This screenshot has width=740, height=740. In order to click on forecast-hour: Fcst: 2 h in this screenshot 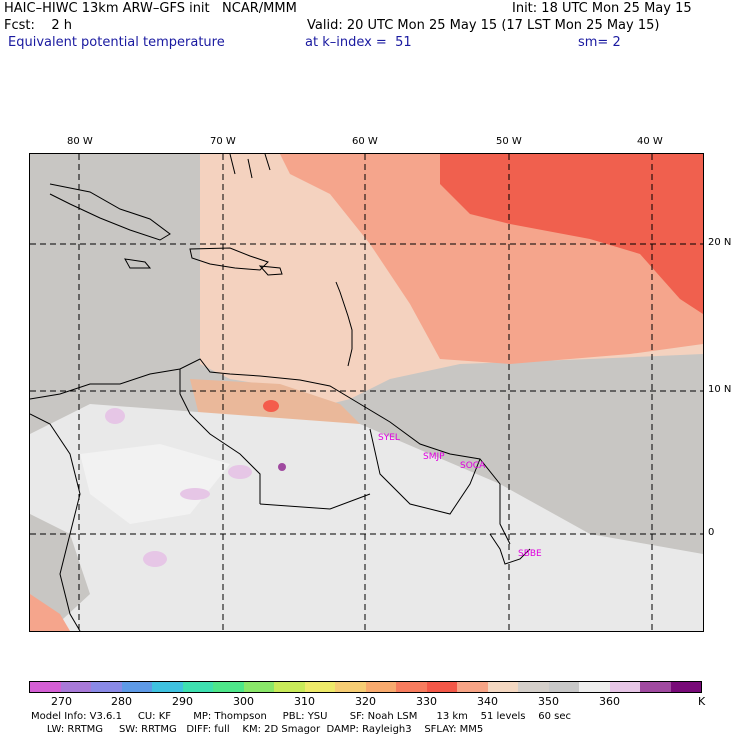, I will do `click(38, 25)`.